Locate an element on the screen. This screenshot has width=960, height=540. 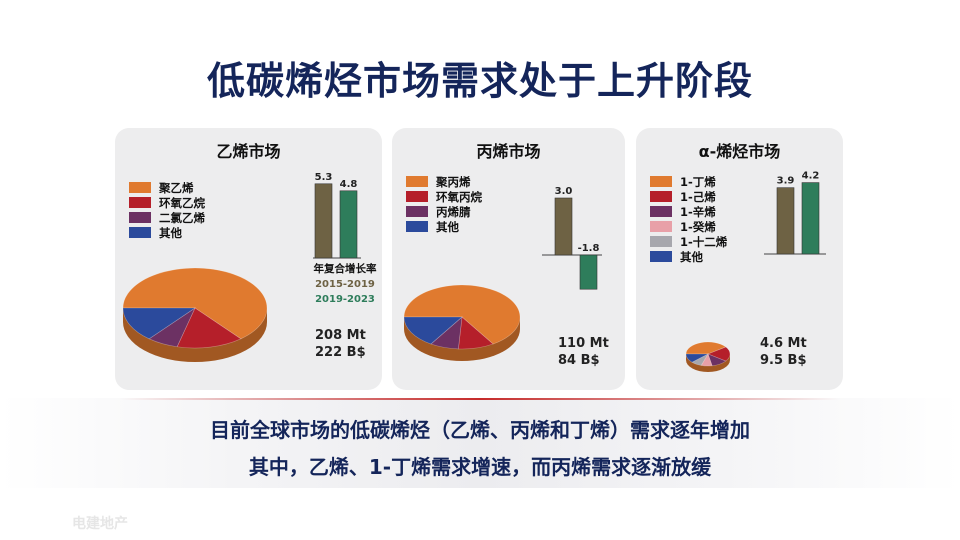
legend-item: 1-十二烯 is located at coordinates (688, 241).